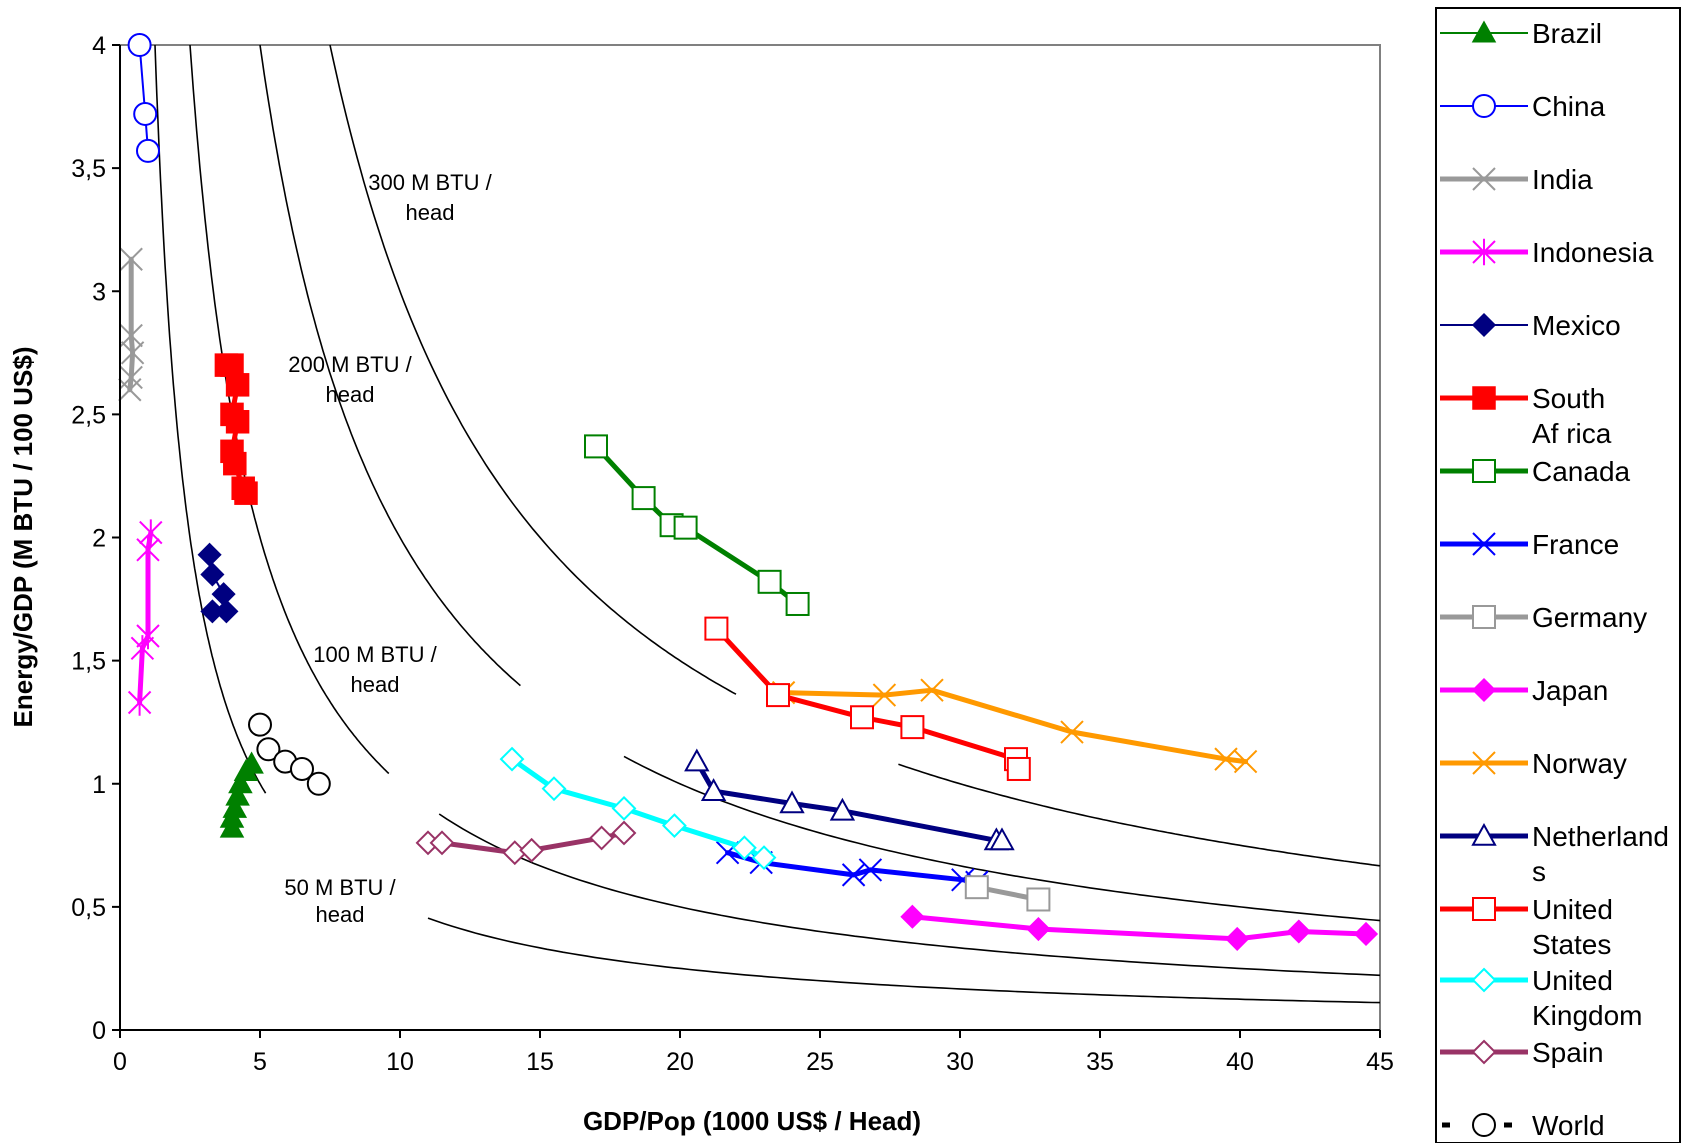 The height and width of the screenshot is (1143, 1687). I want to click on legend-label: States, so click(1571, 944).